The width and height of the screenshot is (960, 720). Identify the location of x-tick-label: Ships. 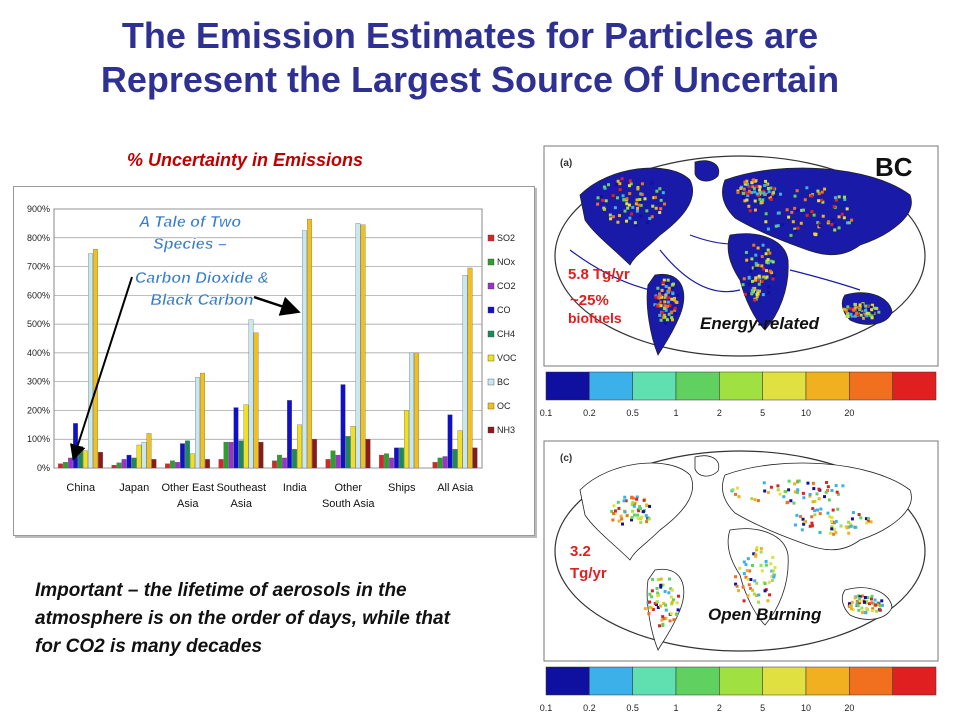
(402, 488).